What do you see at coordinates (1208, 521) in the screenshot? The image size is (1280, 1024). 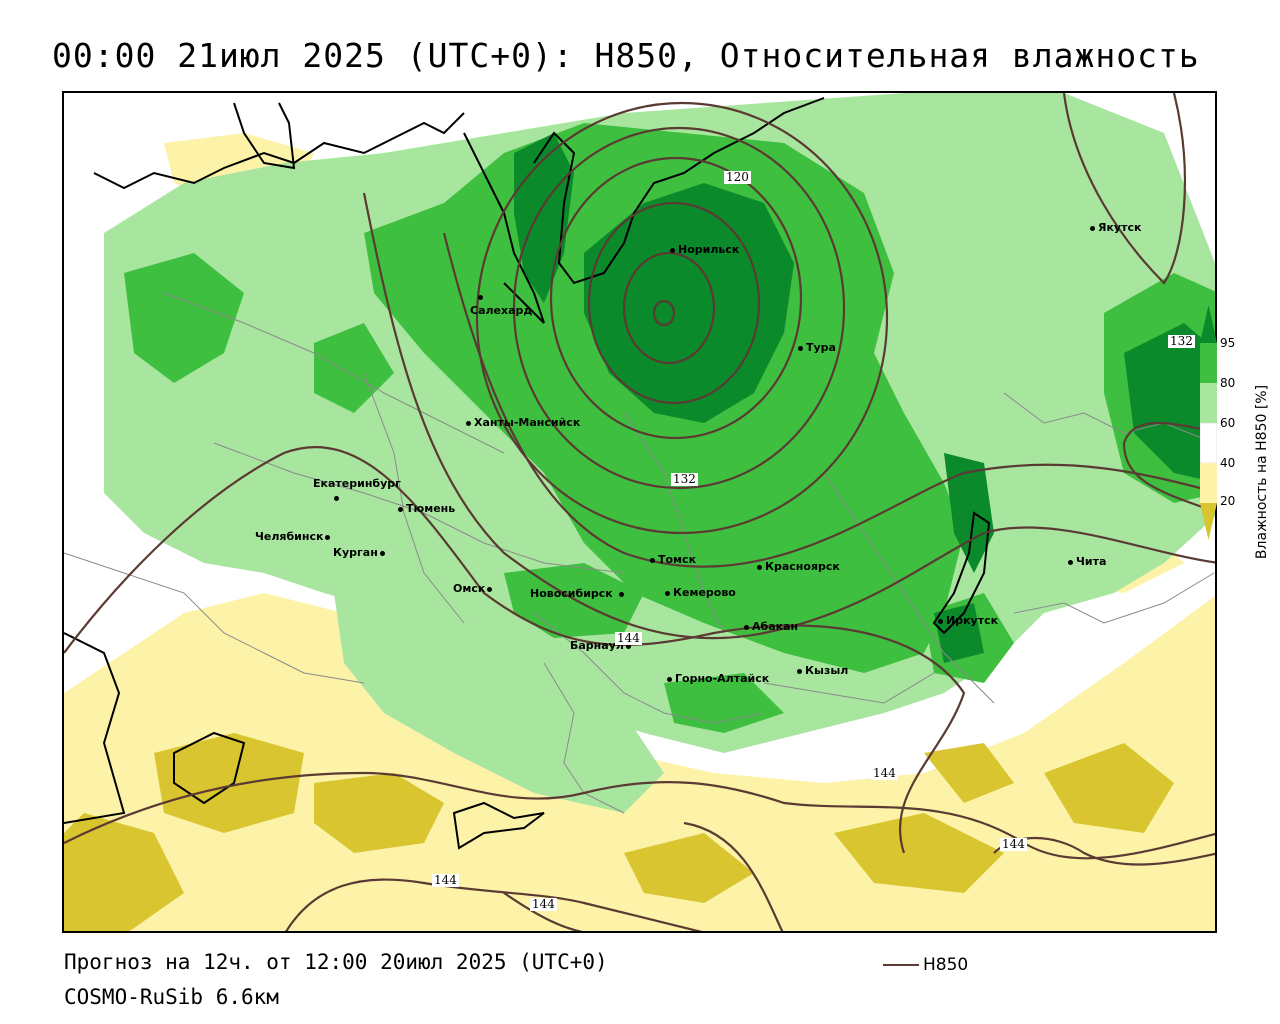 I see `colorbar-lt20` at bounding box center [1208, 521].